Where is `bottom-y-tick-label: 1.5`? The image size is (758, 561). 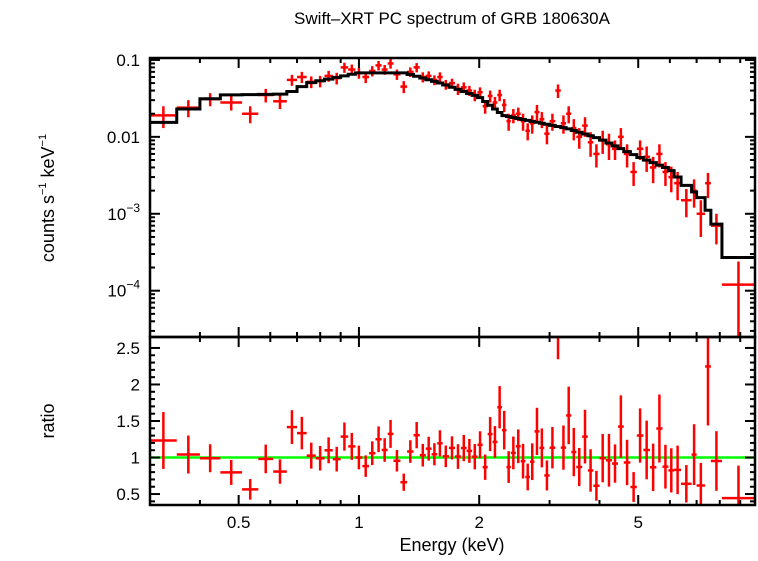
bottom-y-tick-label: 1.5 is located at coordinates (128, 421).